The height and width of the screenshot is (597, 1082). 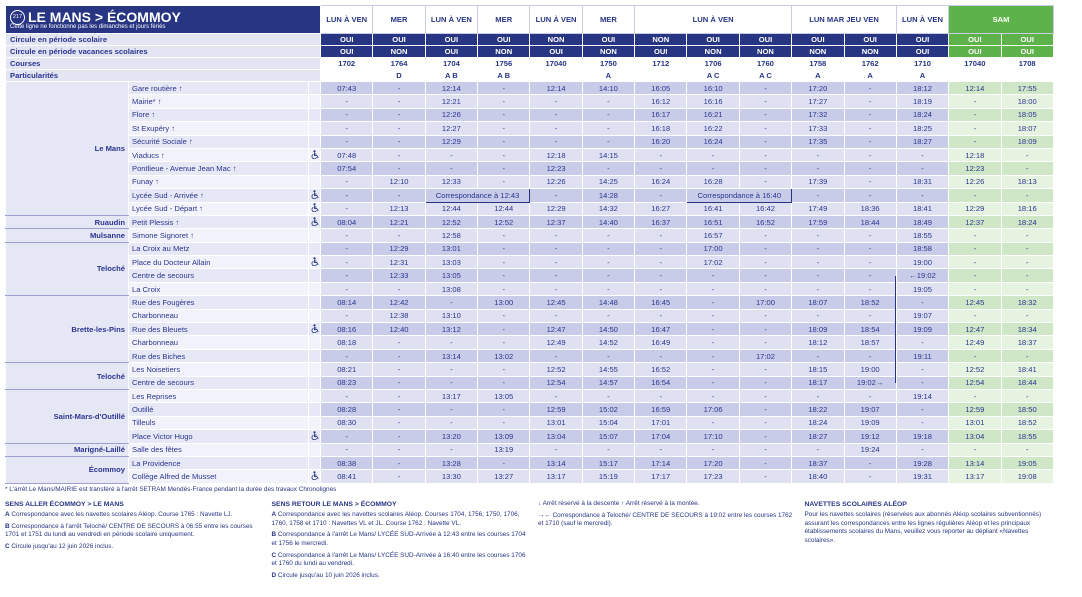 What do you see at coordinates (347, 222) in the screenshot?
I see `time: 08:04` at bounding box center [347, 222].